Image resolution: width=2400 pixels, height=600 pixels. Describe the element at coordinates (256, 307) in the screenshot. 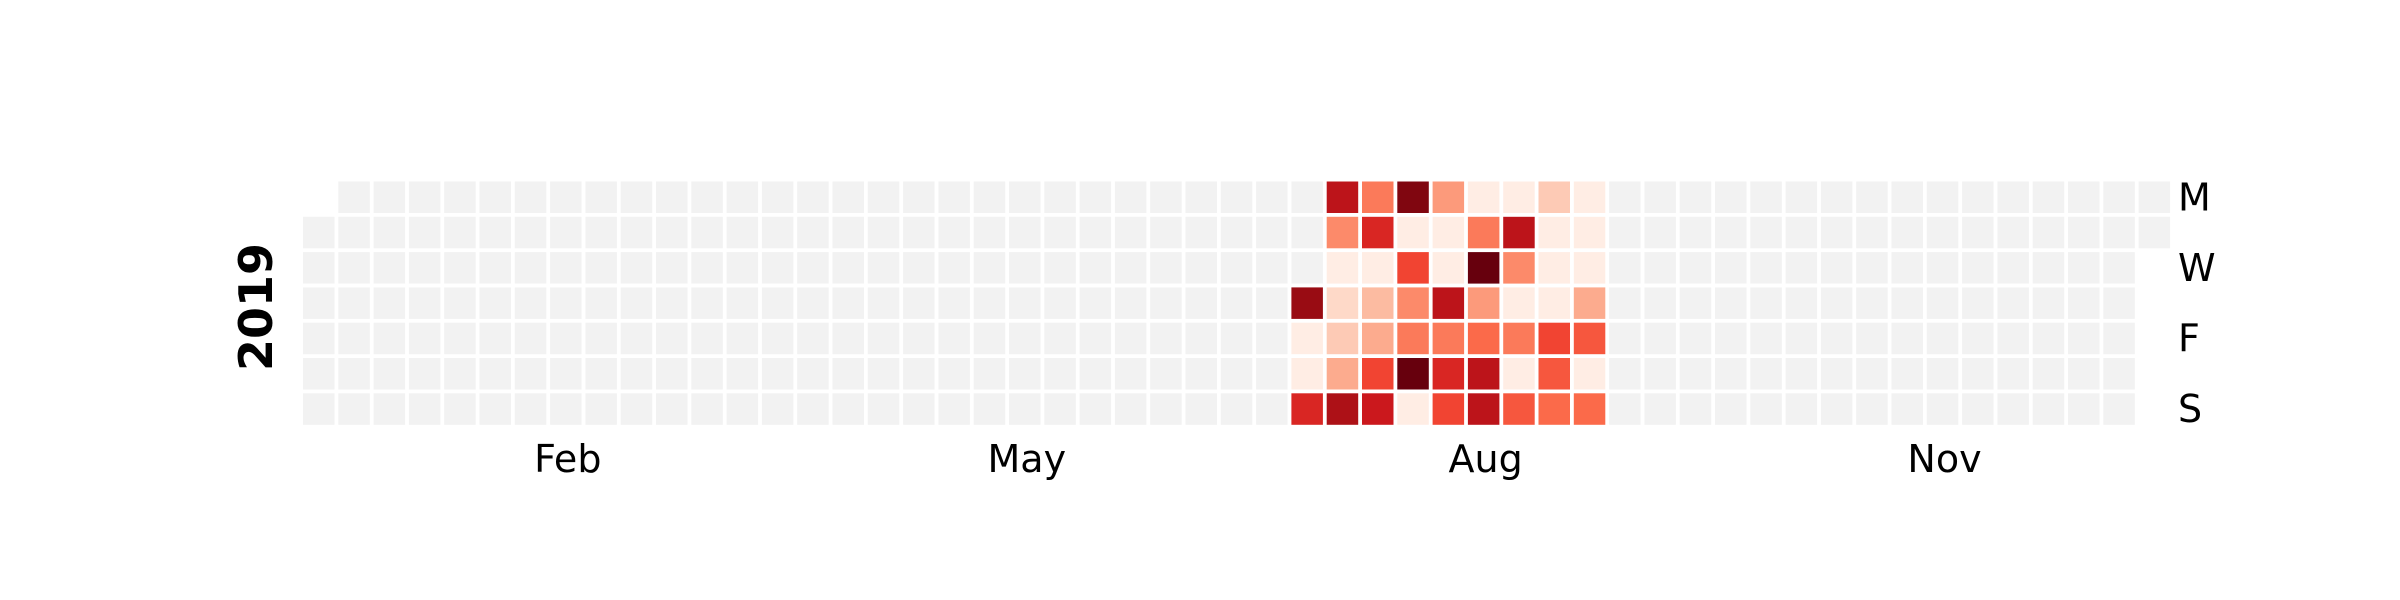

I see `year-label: 2019` at that location.